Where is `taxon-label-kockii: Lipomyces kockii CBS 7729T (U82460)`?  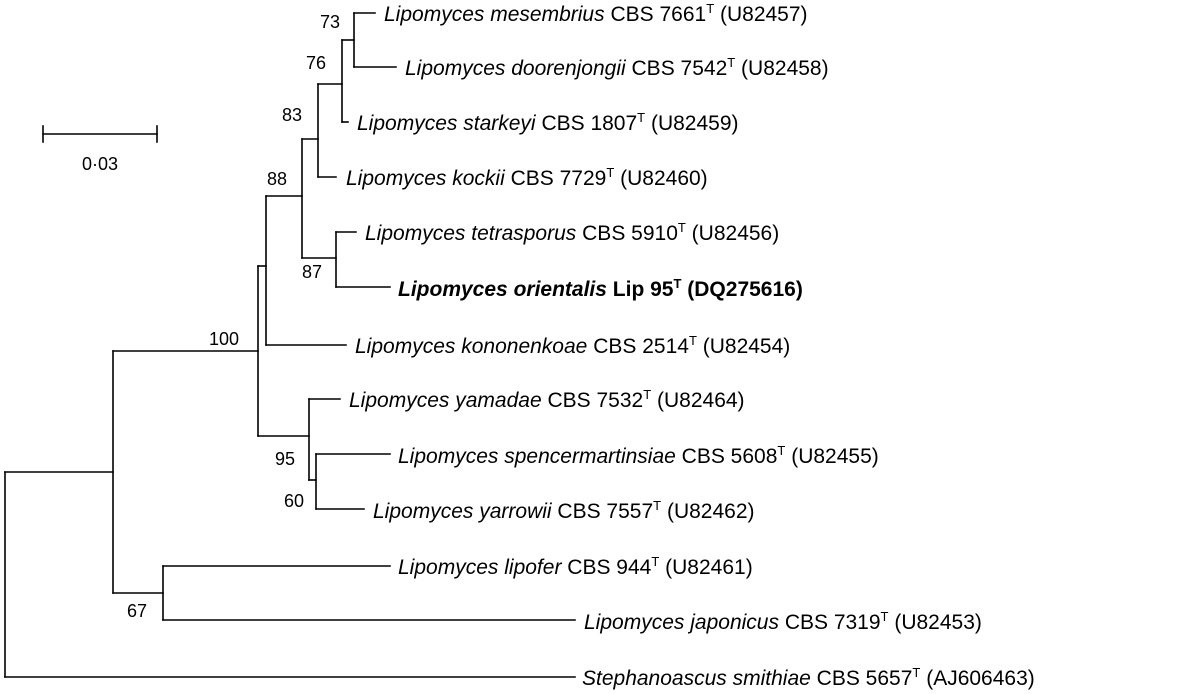 taxon-label-kockii: Lipomyces kockii CBS 7729T (U82460) is located at coordinates (527, 177).